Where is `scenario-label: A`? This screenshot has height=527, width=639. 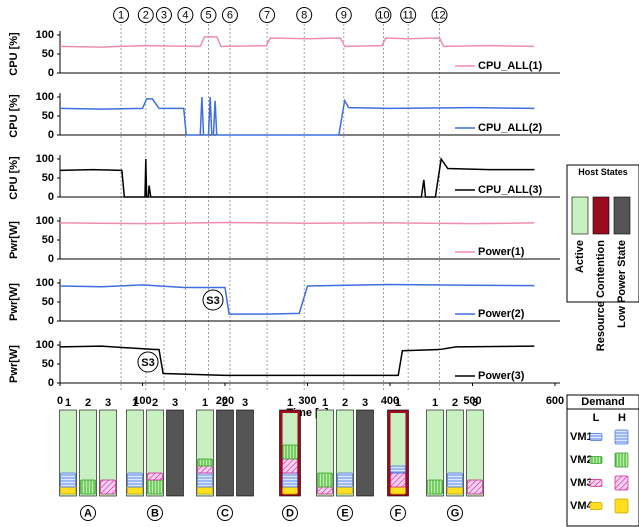
scenario-label: A is located at coordinates (88, 513).